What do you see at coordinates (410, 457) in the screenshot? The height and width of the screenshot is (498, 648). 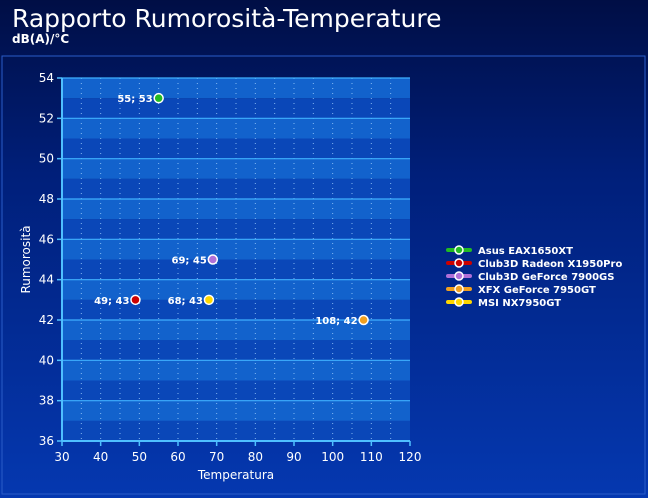 I see `x-tick-label: 120` at bounding box center [410, 457].